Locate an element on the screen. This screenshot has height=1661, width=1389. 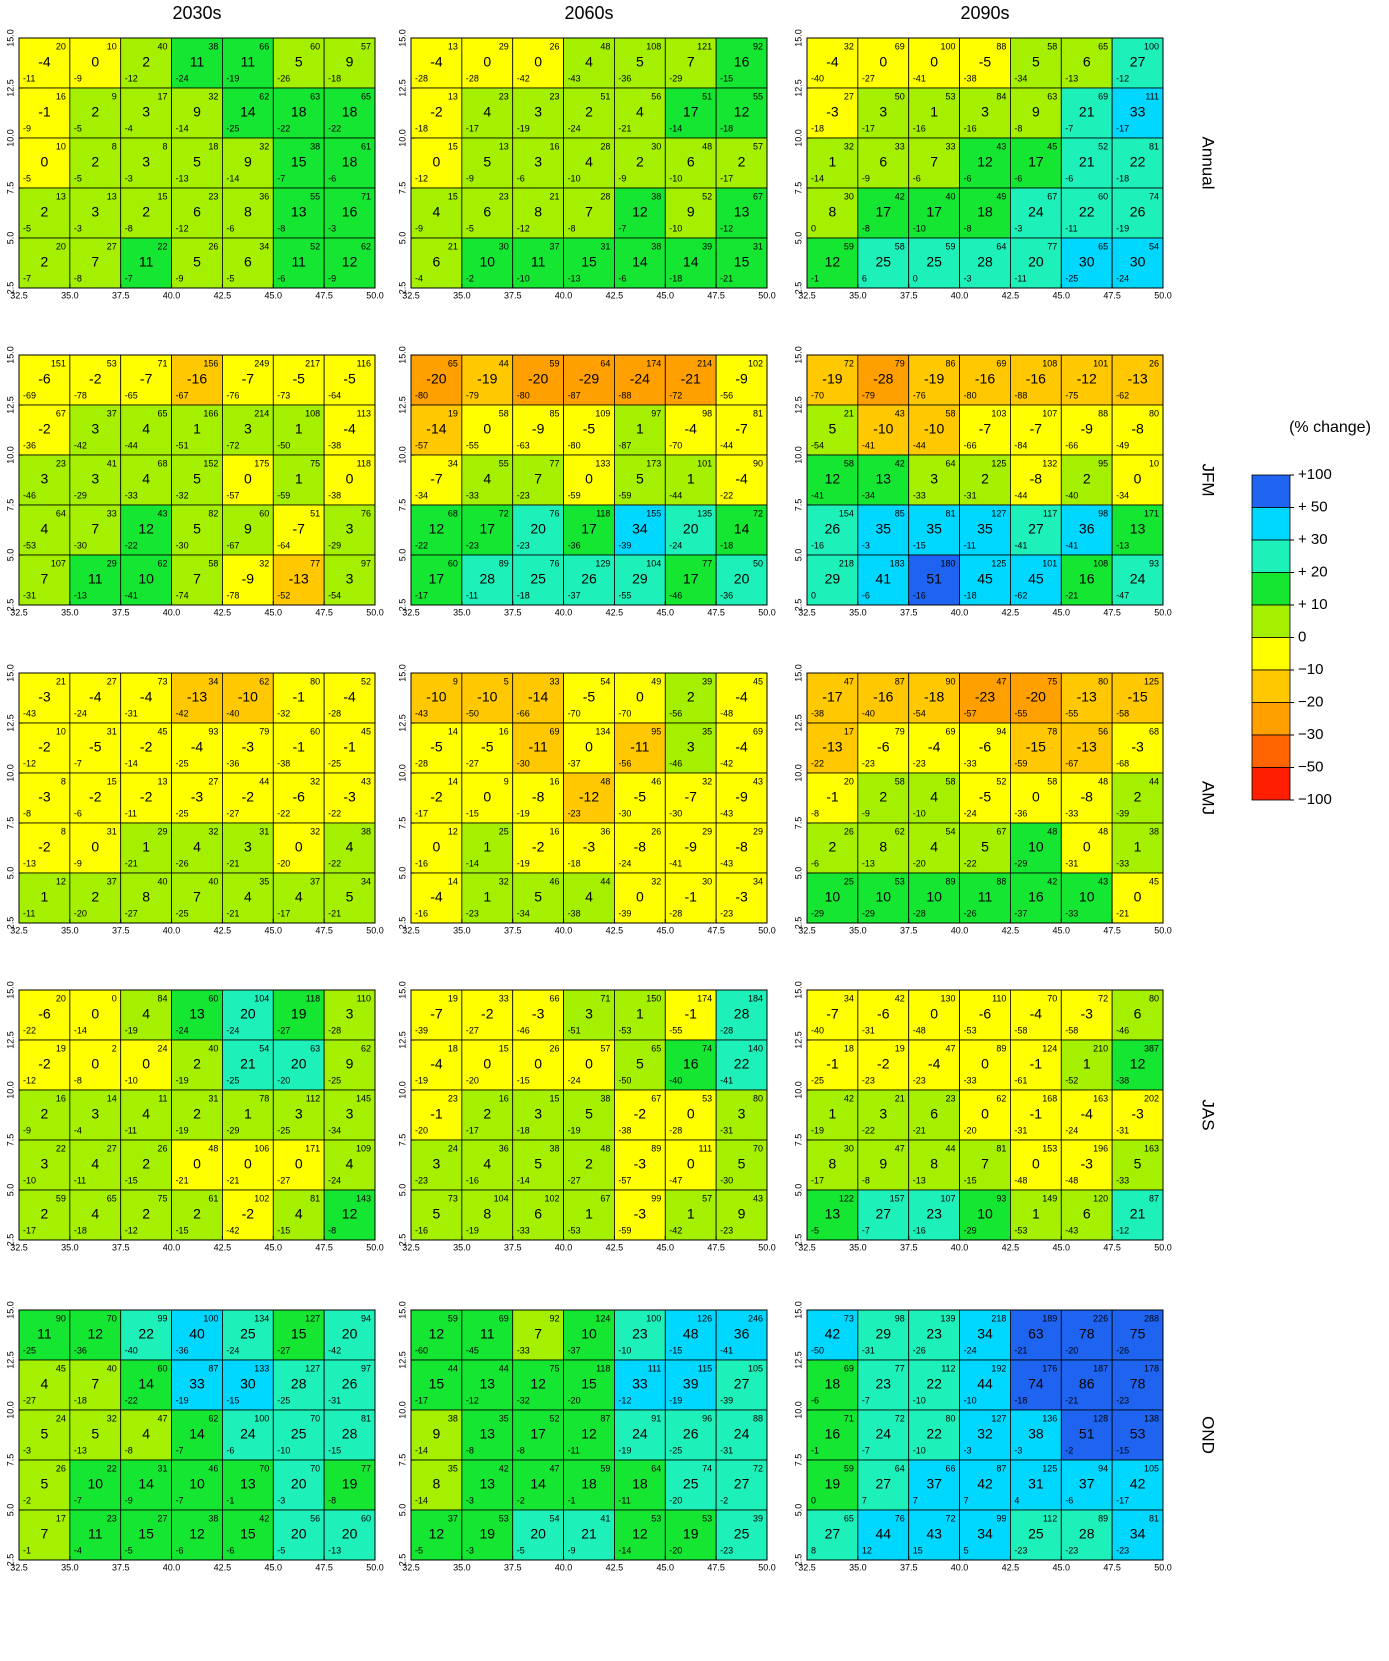
cell-median: 22 is located at coordinates (1087, 212).